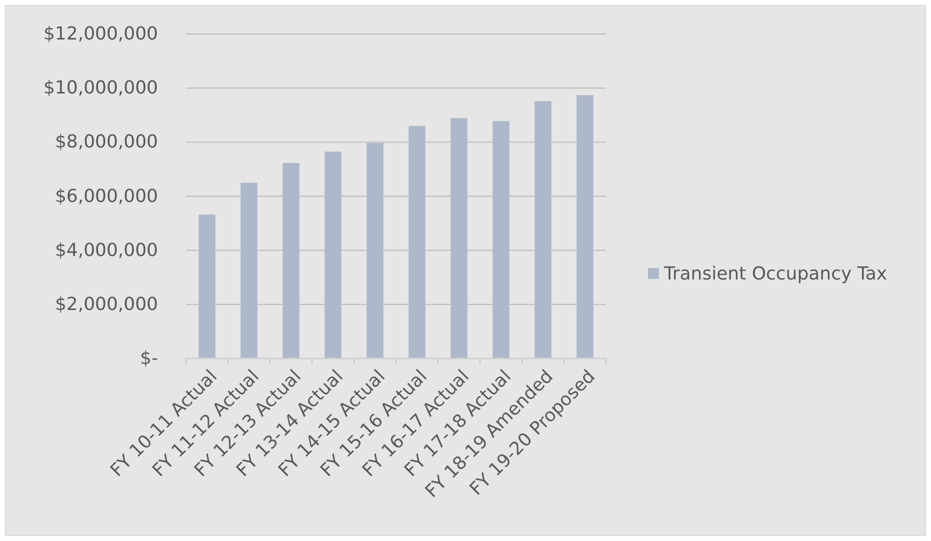 This screenshot has width=931, height=541. I want to click on legend-label: Transient Occupancy Tax, so click(775, 274).